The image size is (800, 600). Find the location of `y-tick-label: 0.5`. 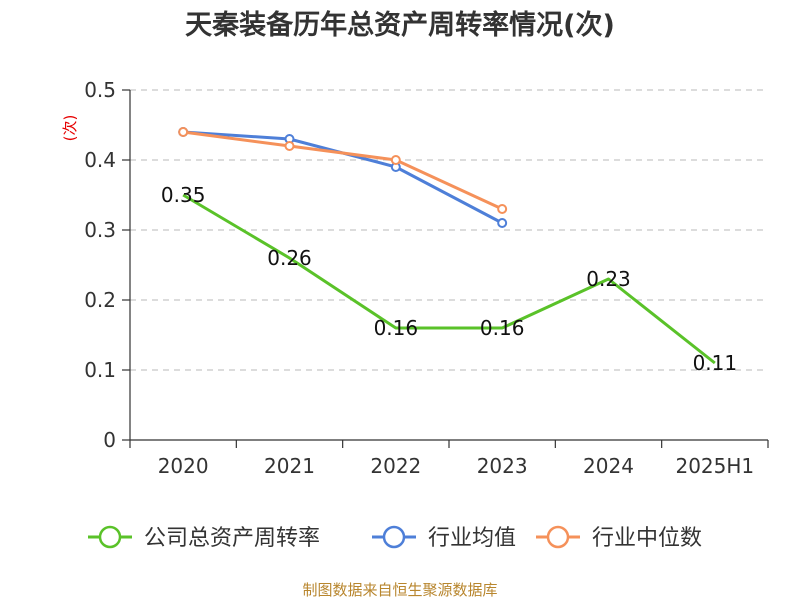

y-tick-label: 0.5 is located at coordinates (100, 90).